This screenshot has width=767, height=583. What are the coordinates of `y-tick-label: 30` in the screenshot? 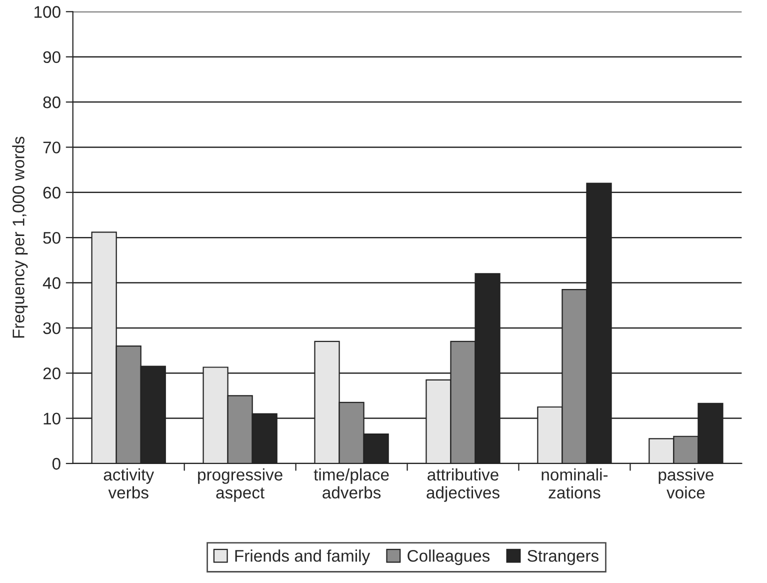 It's located at (51, 328).